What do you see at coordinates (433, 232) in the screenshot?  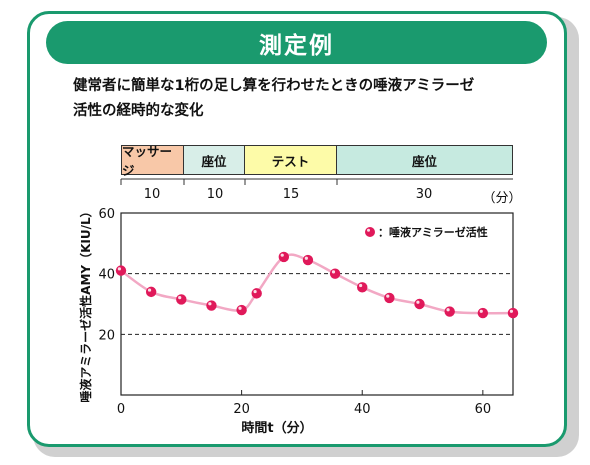 I see `legend-label: ：唾液アミラーゼ活性` at bounding box center [433, 232].